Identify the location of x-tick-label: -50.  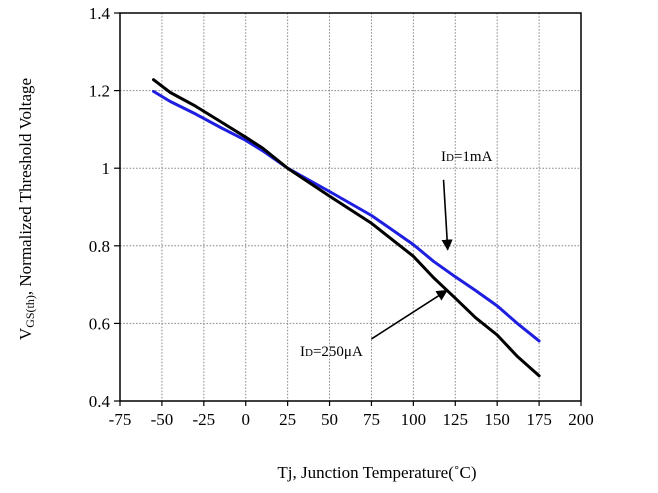
(162, 419).